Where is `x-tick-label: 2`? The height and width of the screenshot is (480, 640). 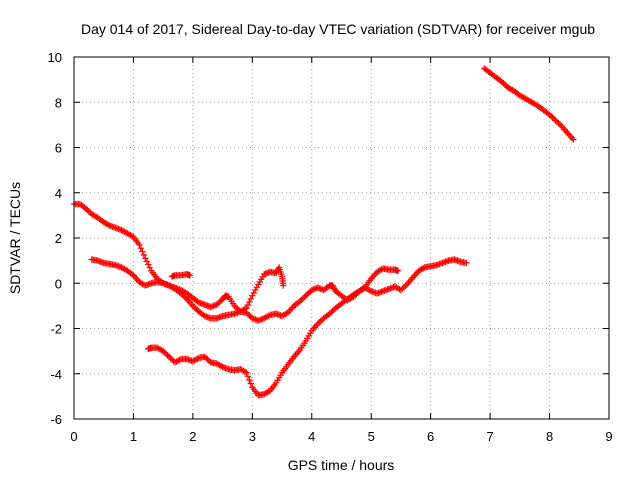 x-tick-label: 2 is located at coordinates (192, 436).